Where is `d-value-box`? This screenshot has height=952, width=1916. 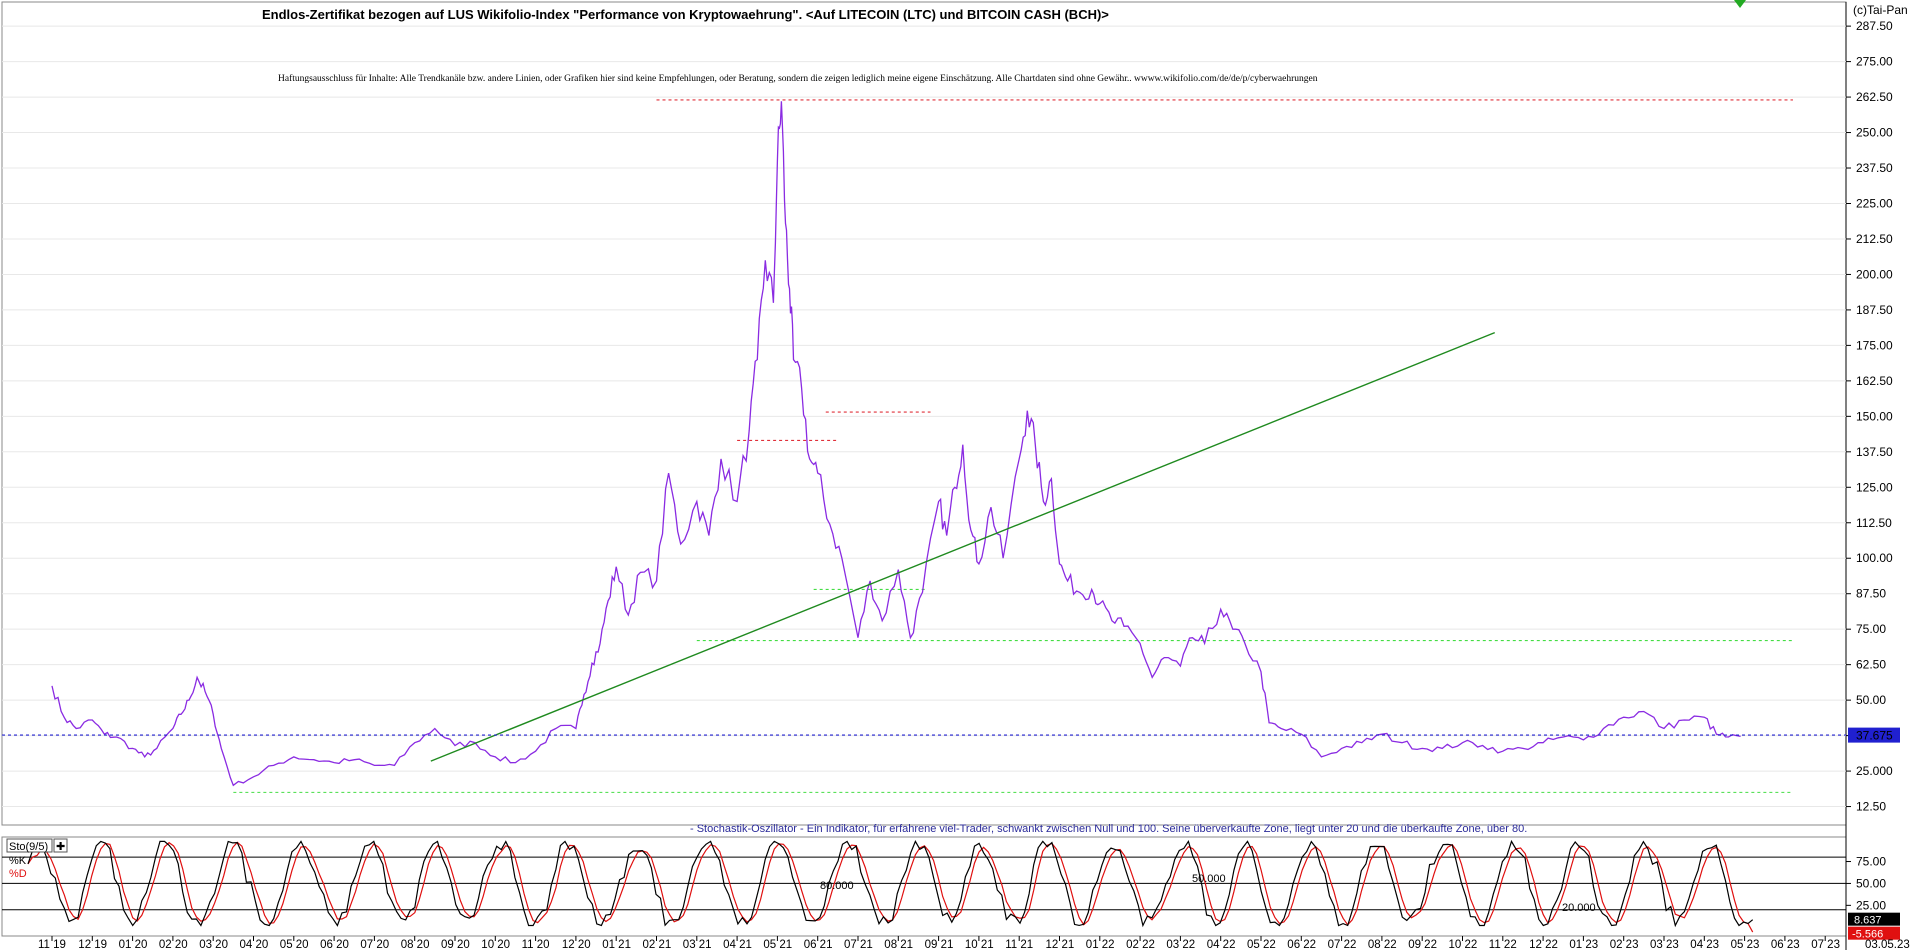
d-value-box is located at coordinates (1874, 933).